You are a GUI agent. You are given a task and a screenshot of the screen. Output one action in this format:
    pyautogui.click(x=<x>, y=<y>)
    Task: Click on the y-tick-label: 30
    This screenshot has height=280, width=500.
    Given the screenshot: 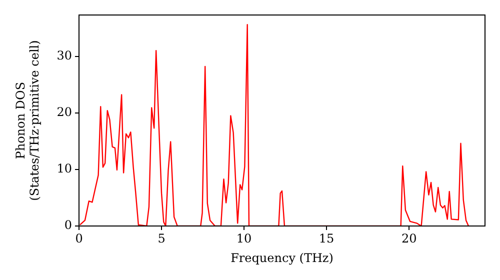 What is the action you would take?
    pyautogui.click(x=64, y=55)
    